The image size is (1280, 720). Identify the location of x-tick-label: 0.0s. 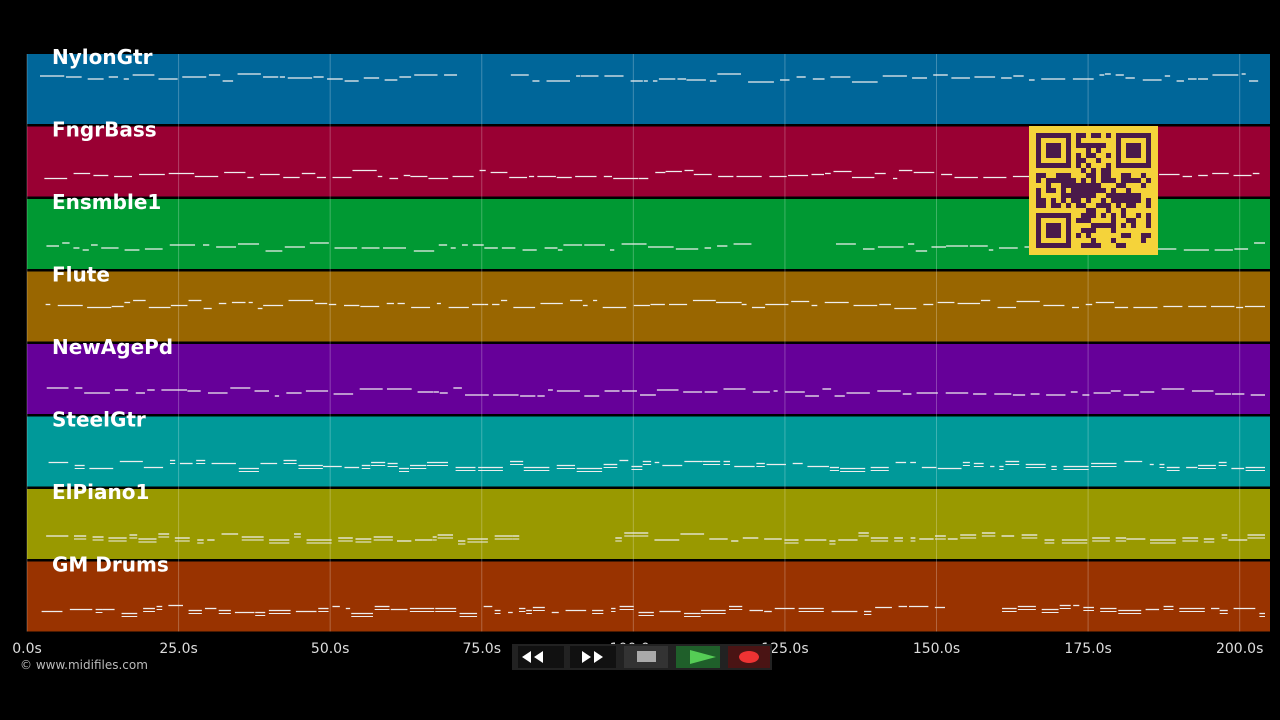
(27, 649).